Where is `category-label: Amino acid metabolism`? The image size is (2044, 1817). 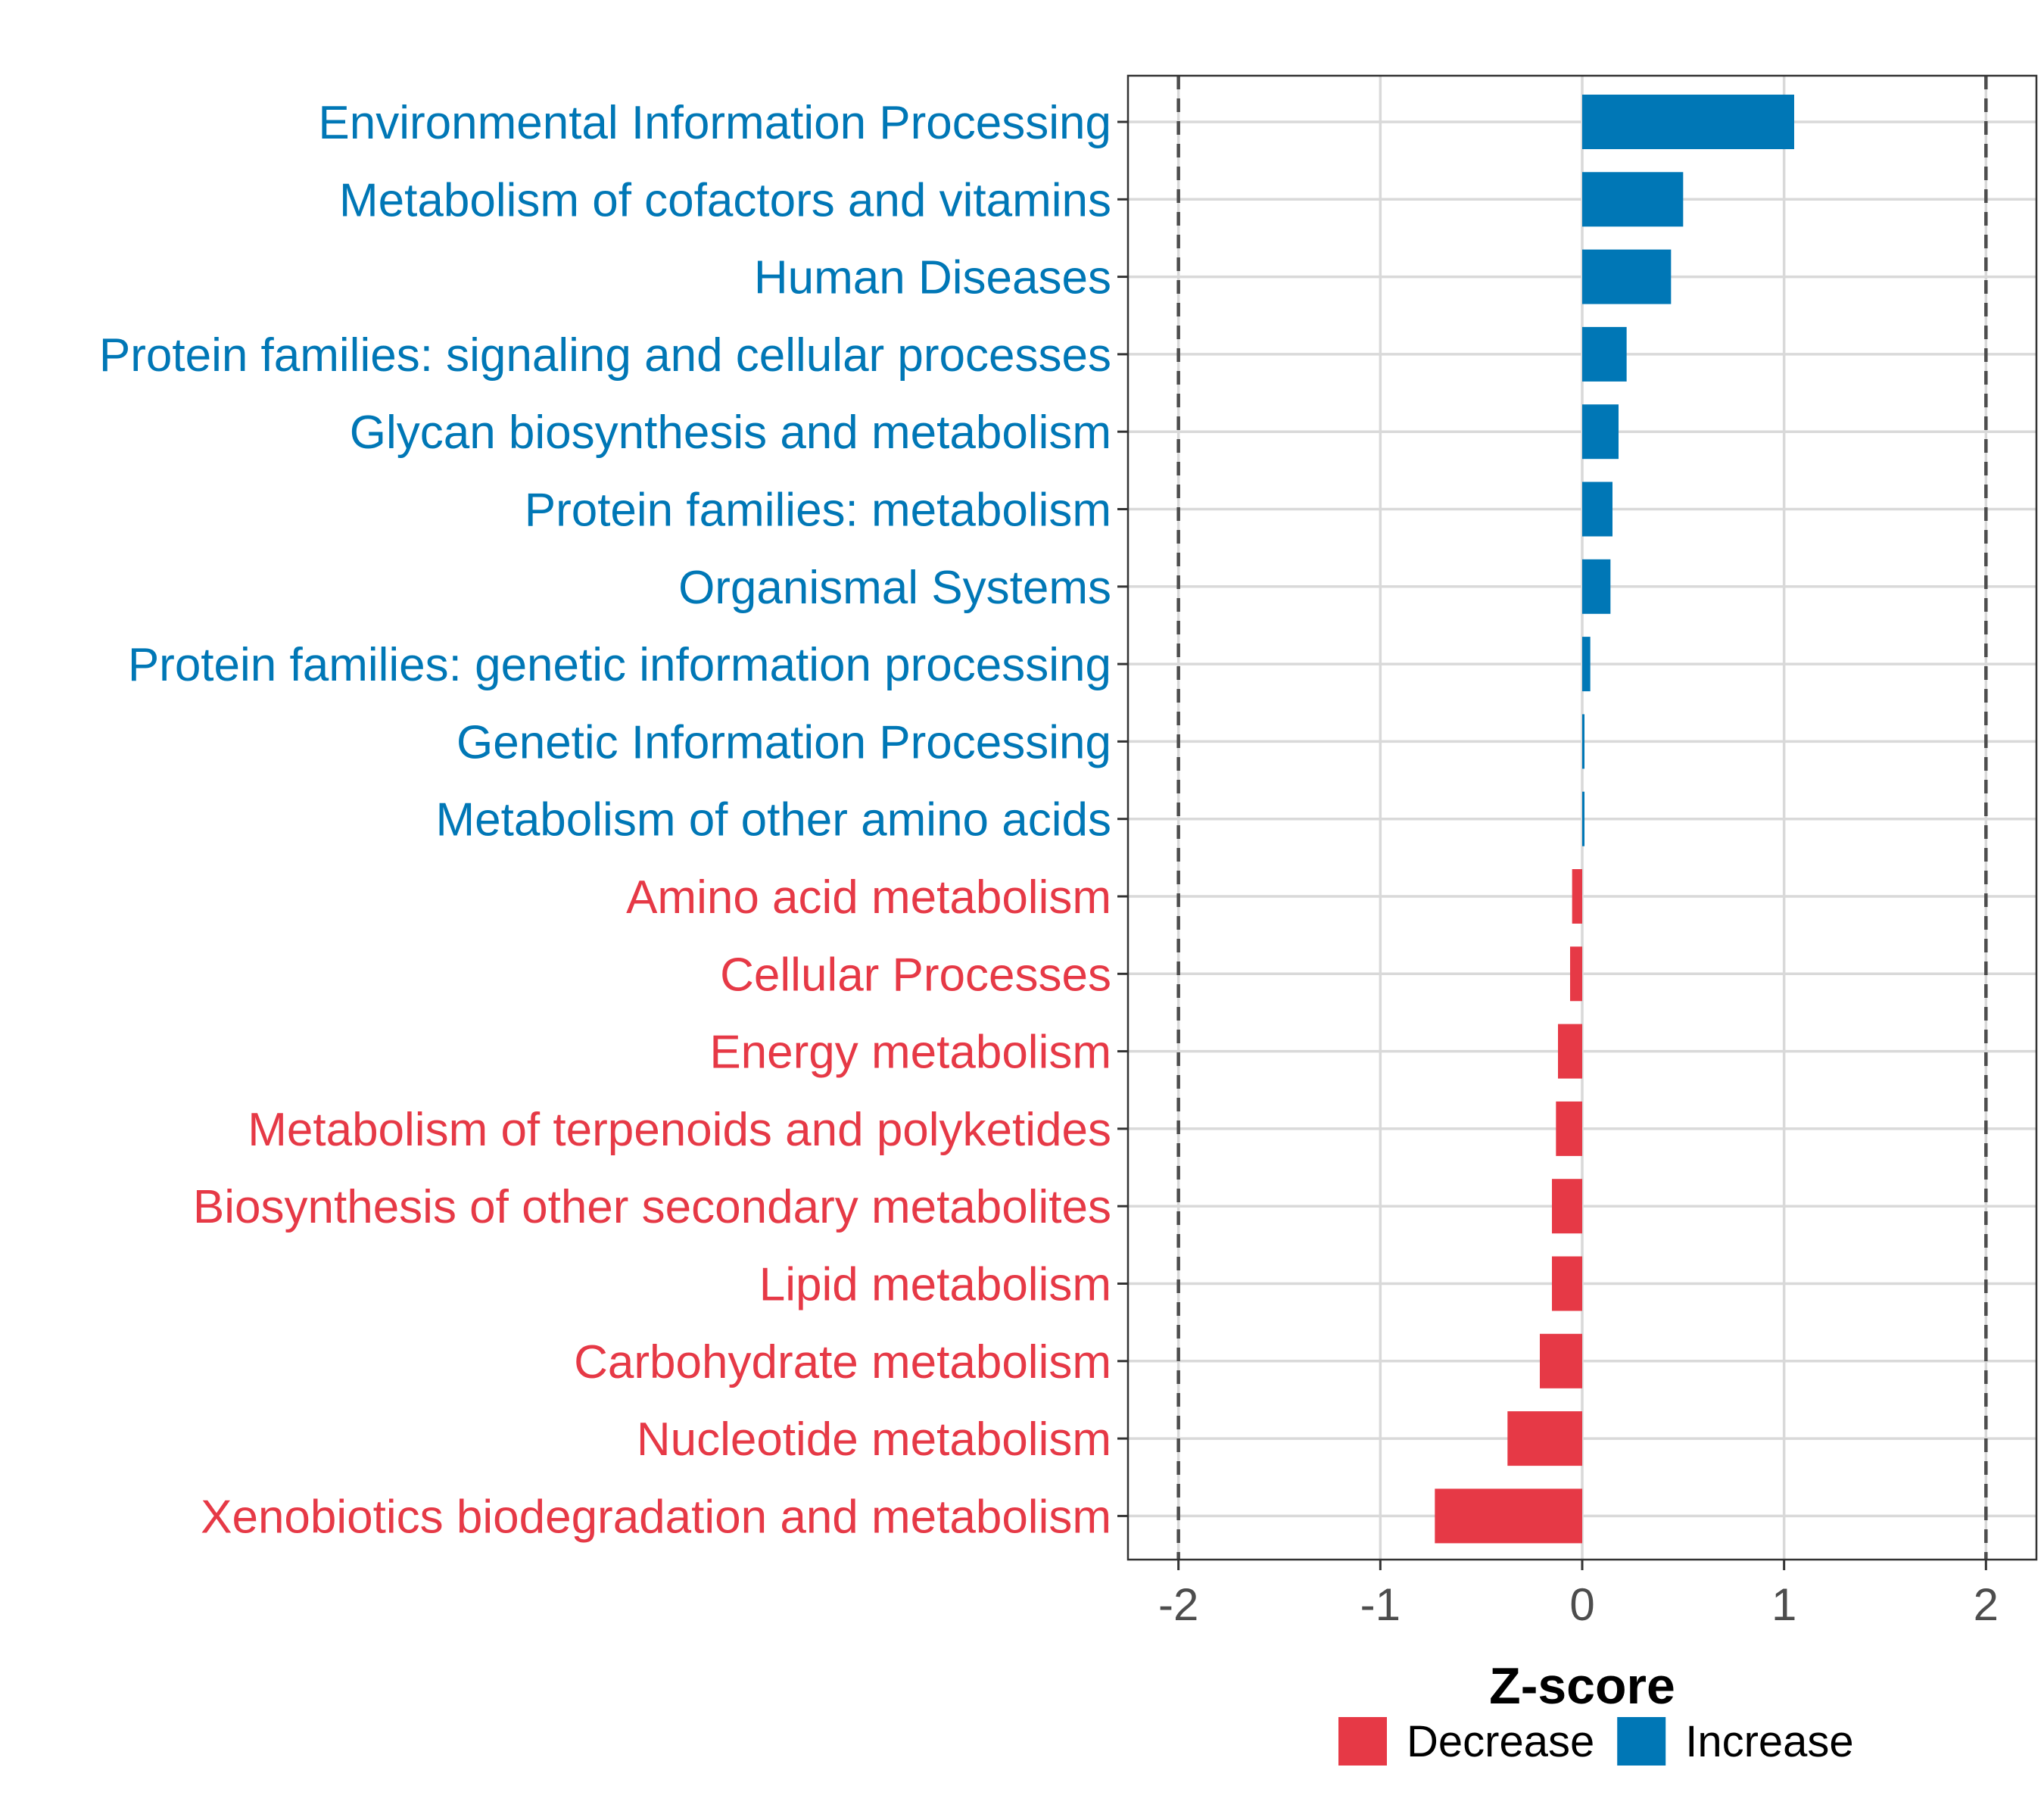 category-label: Amino acid metabolism is located at coordinates (868, 897).